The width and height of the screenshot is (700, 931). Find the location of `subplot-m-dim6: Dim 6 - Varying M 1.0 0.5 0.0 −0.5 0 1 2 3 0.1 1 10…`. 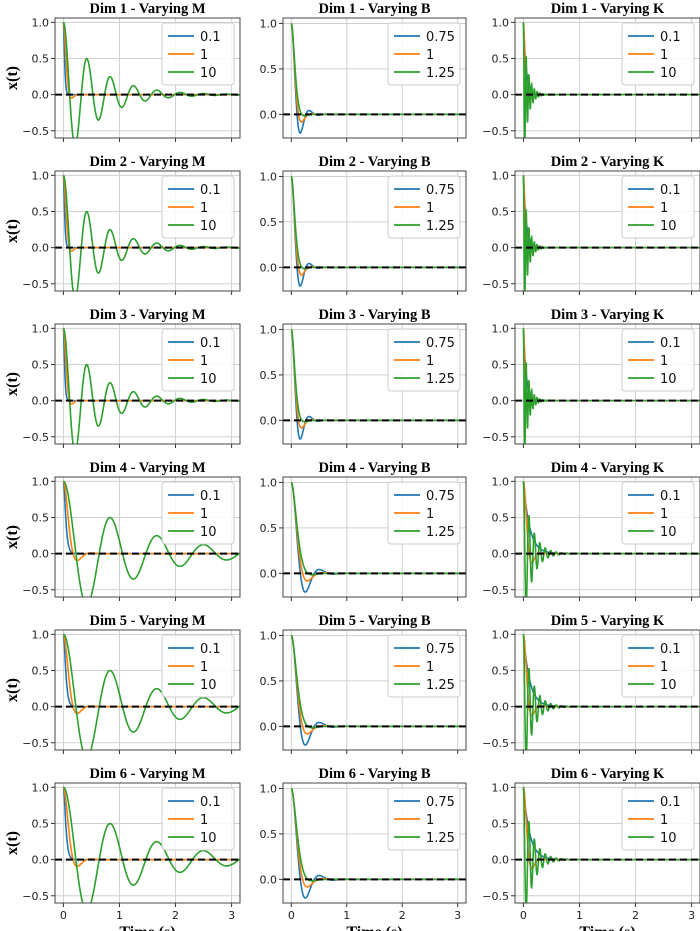

subplot-m-dim6: Dim 6 - Varying M 1.0 0.5 0.0 −0.5 0 1 2 3 0.1 1 10… is located at coordinates (122, 848).